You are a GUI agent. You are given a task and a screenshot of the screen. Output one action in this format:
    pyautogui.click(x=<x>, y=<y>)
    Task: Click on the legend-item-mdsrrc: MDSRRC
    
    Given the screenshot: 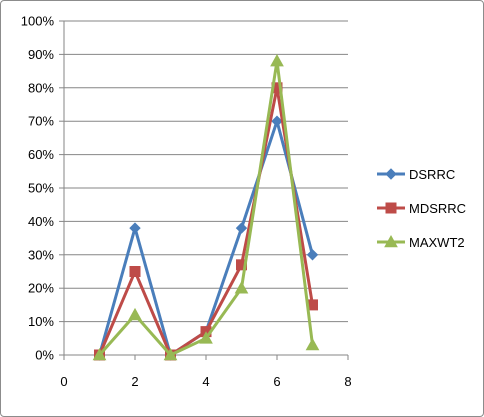 What is the action you would take?
    pyautogui.click(x=421, y=208)
    